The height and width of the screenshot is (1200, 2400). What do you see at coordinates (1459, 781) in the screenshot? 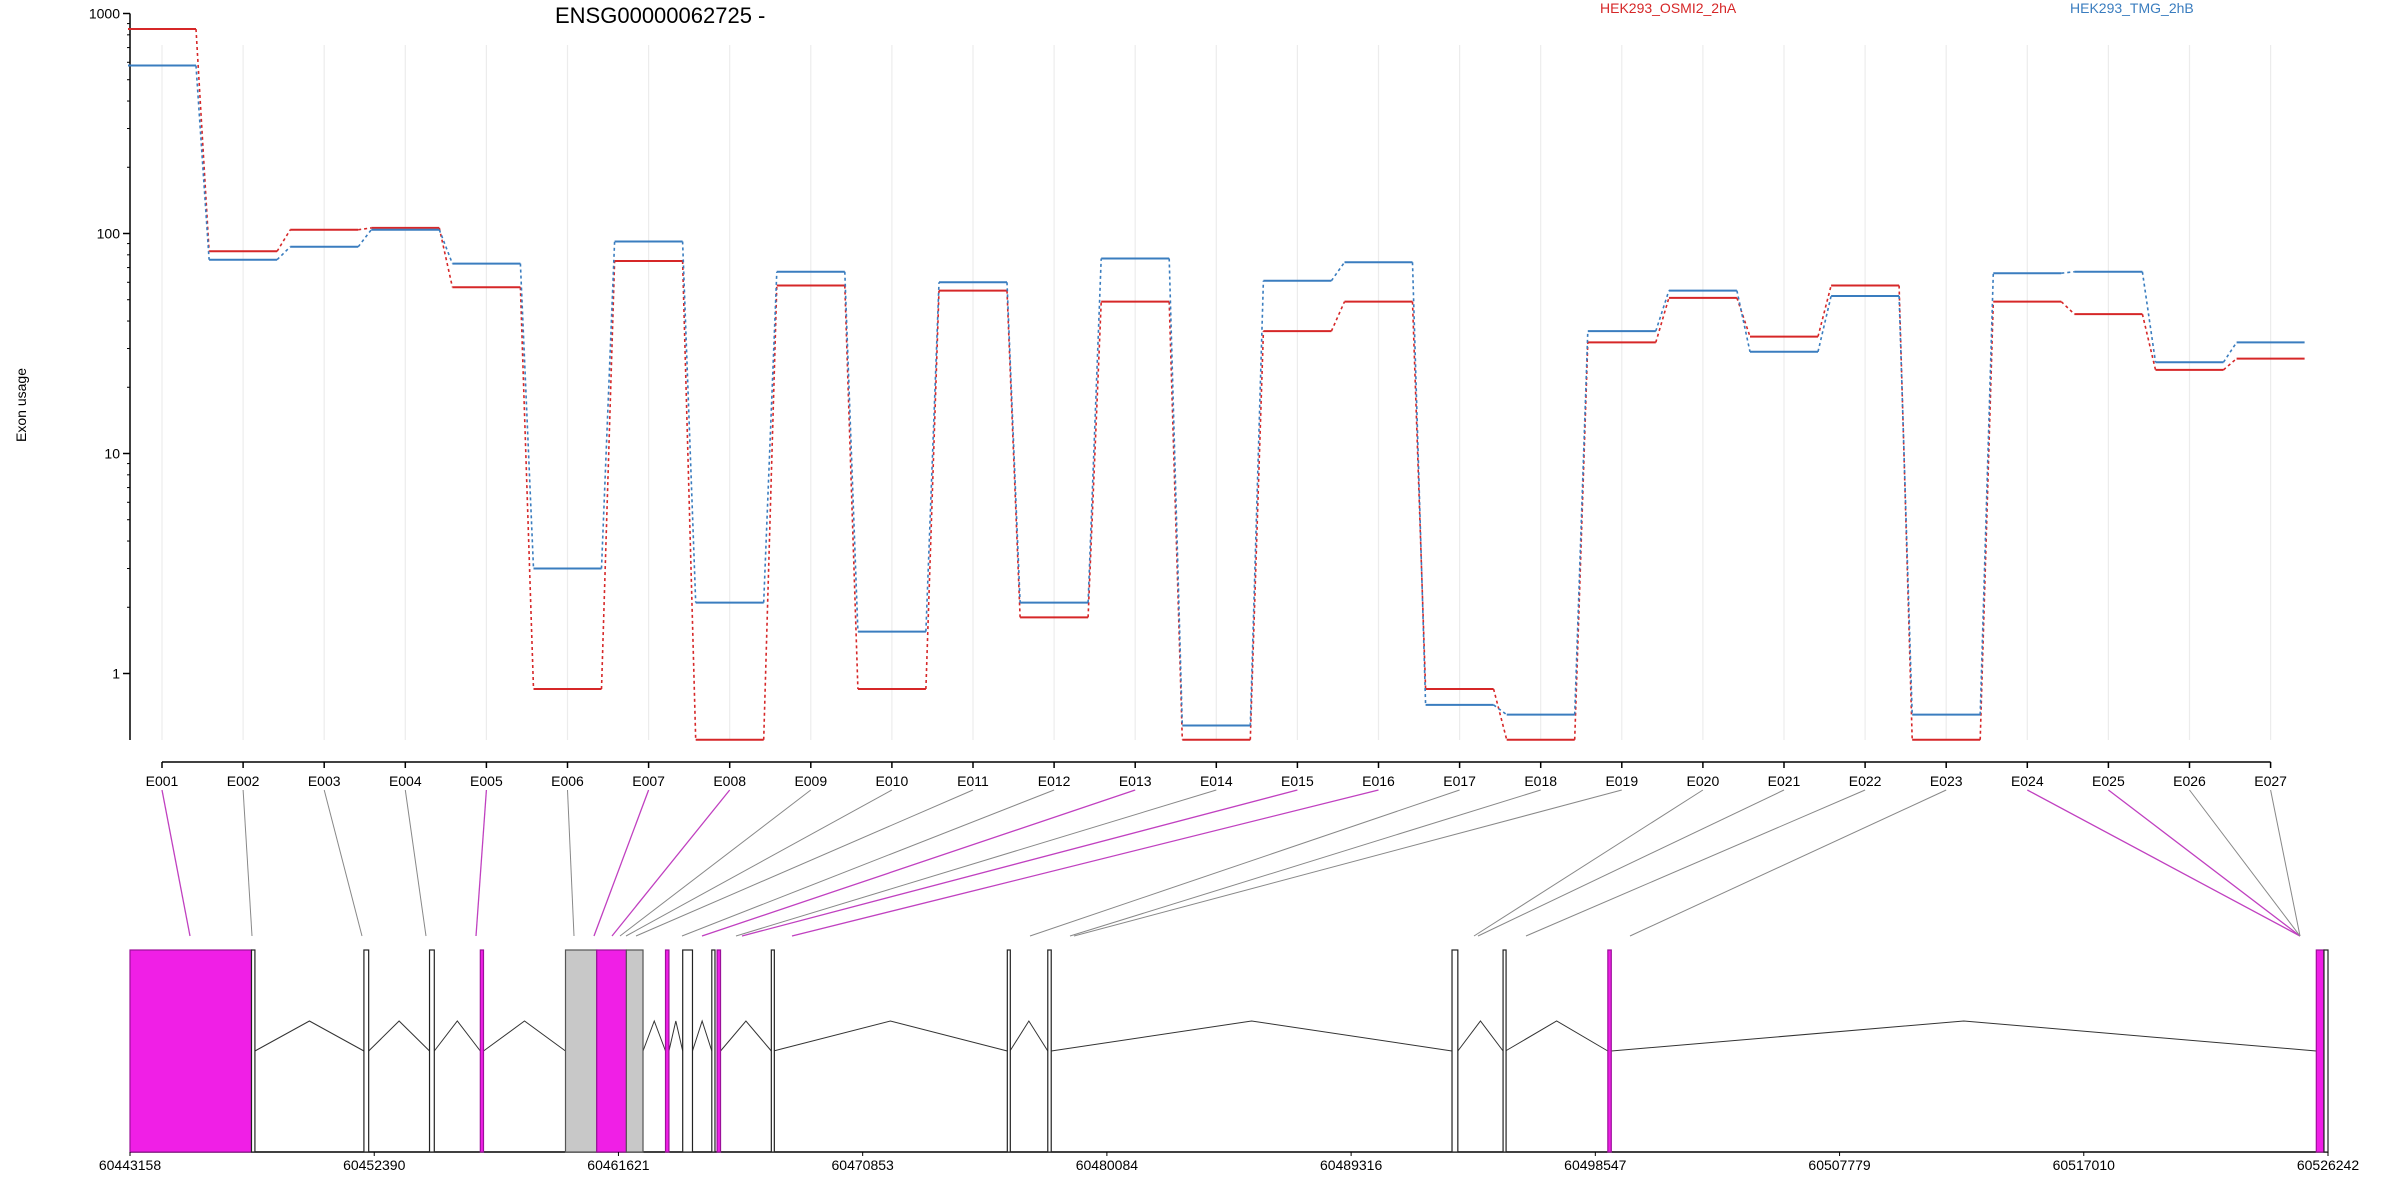
I see `x-tick-label-e017: E017` at bounding box center [1459, 781].